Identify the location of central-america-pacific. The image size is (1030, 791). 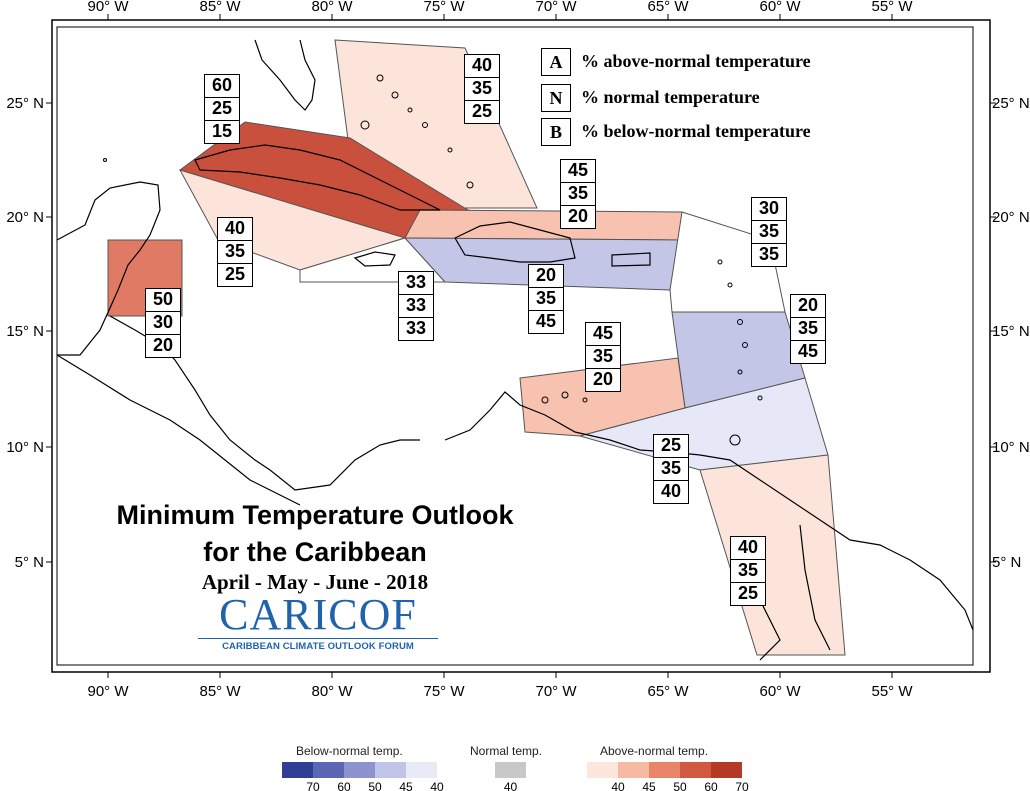
(178, 430).